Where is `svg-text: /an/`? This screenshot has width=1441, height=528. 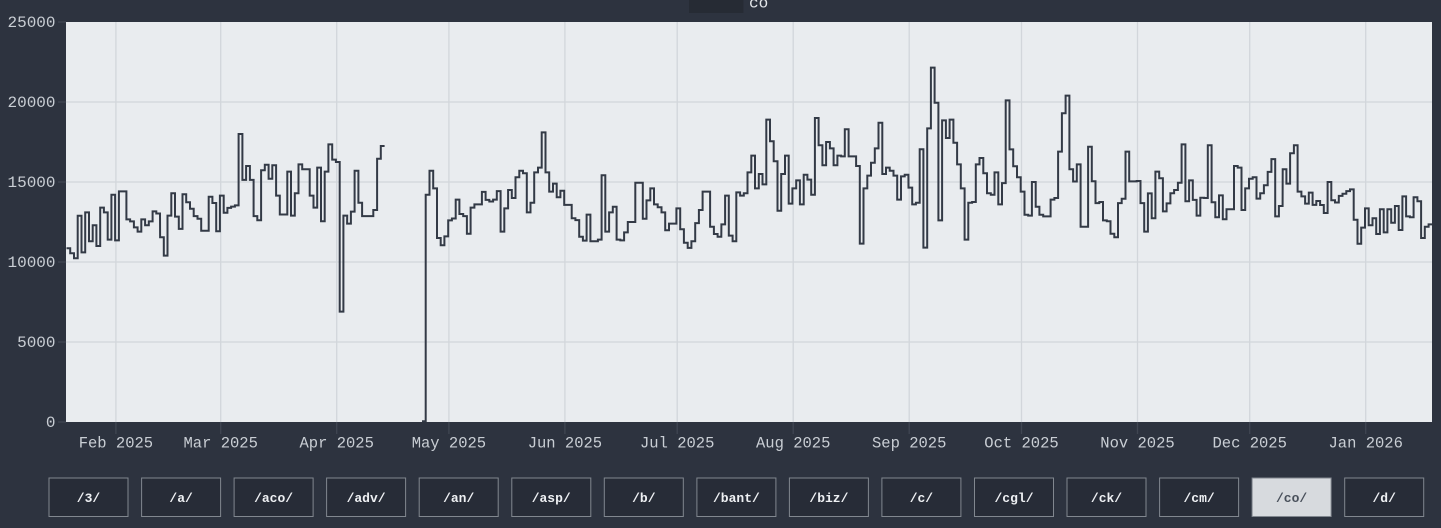 svg-text: /an/ is located at coordinates (458, 498).